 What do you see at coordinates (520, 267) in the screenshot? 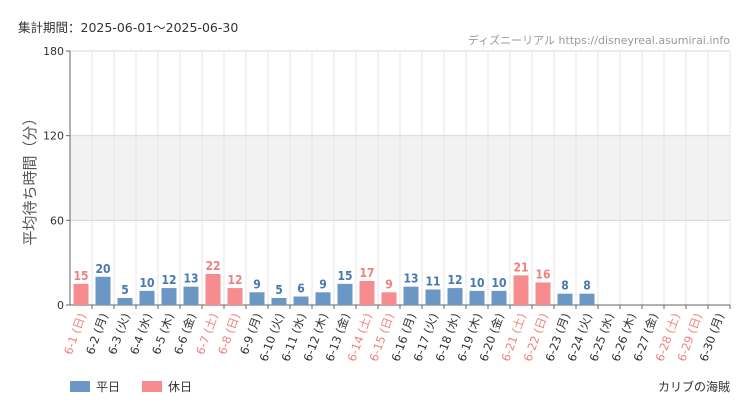
I see `data-label: 21` at bounding box center [520, 267].